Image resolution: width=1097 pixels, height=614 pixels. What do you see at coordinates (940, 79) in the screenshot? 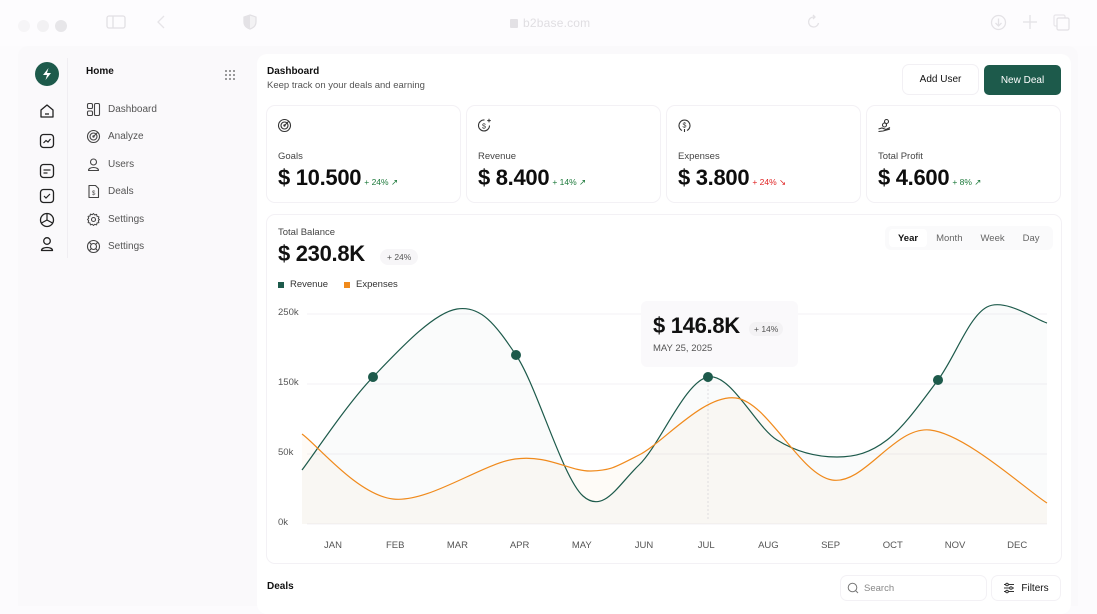
I see `add-user-button: Add User` at bounding box center [940, 79].